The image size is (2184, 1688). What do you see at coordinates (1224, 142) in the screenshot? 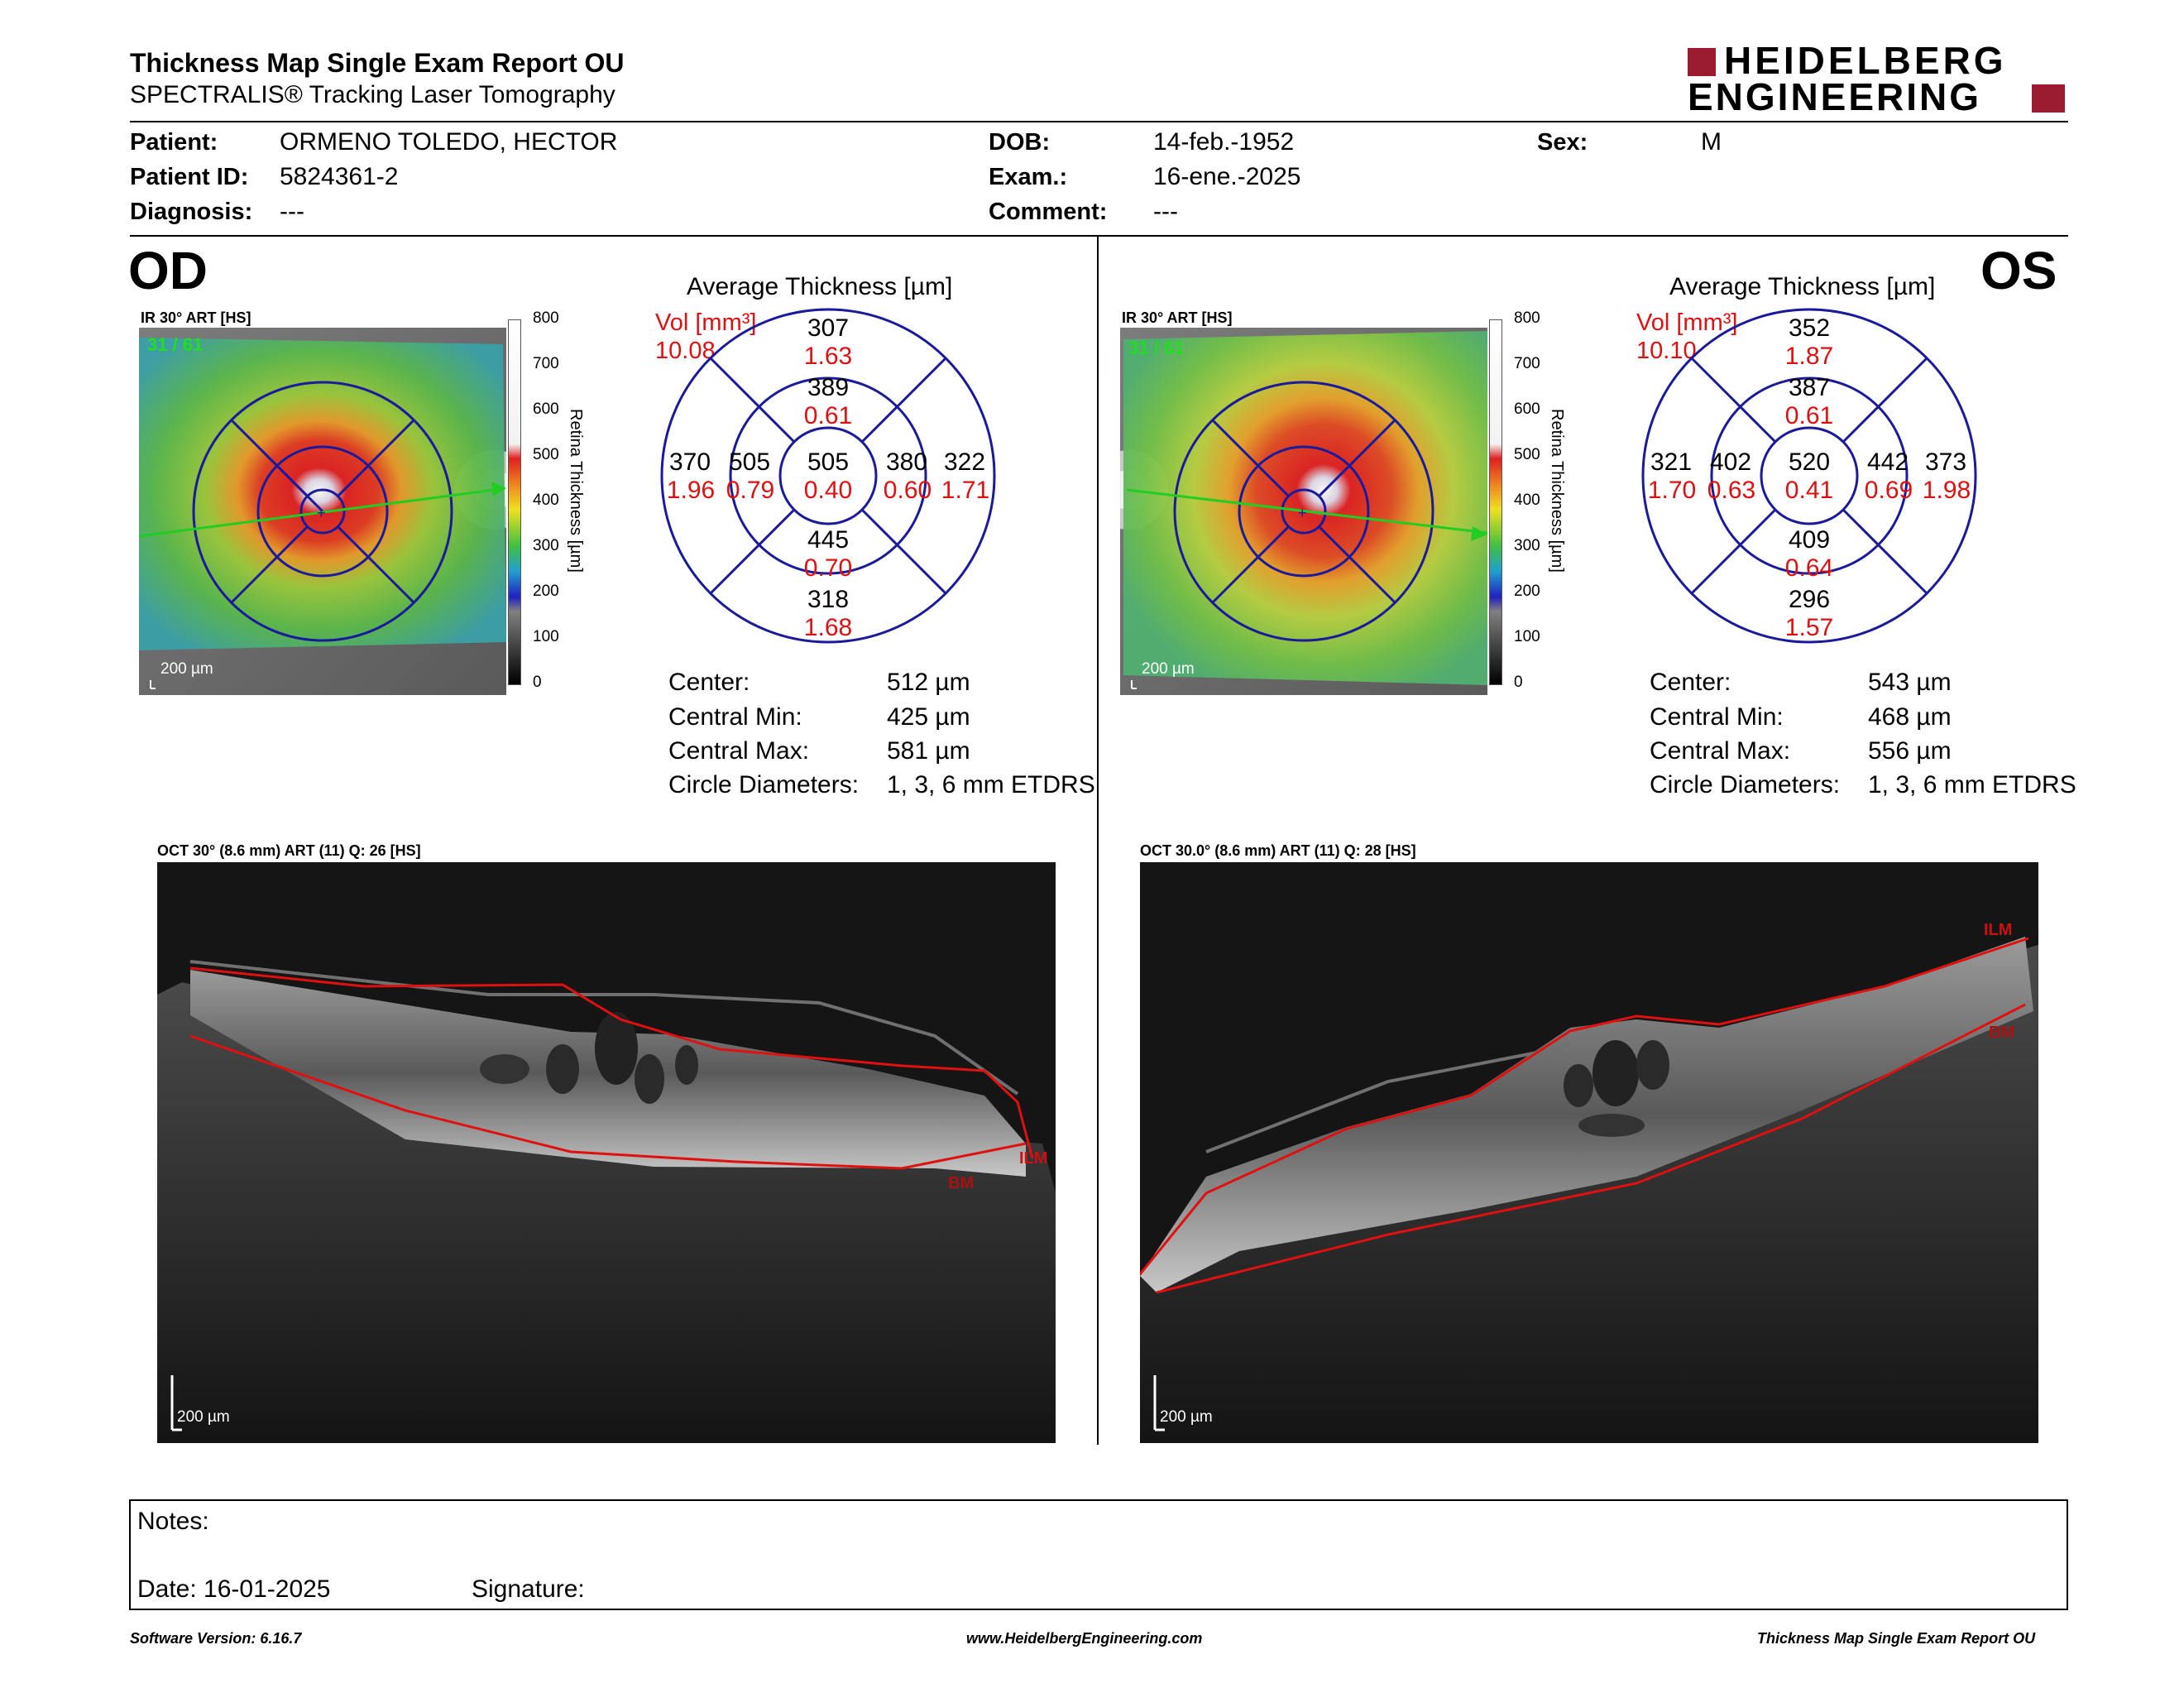
I see `dob: 14-feb.-1952` at bounding box center [1224, 142].